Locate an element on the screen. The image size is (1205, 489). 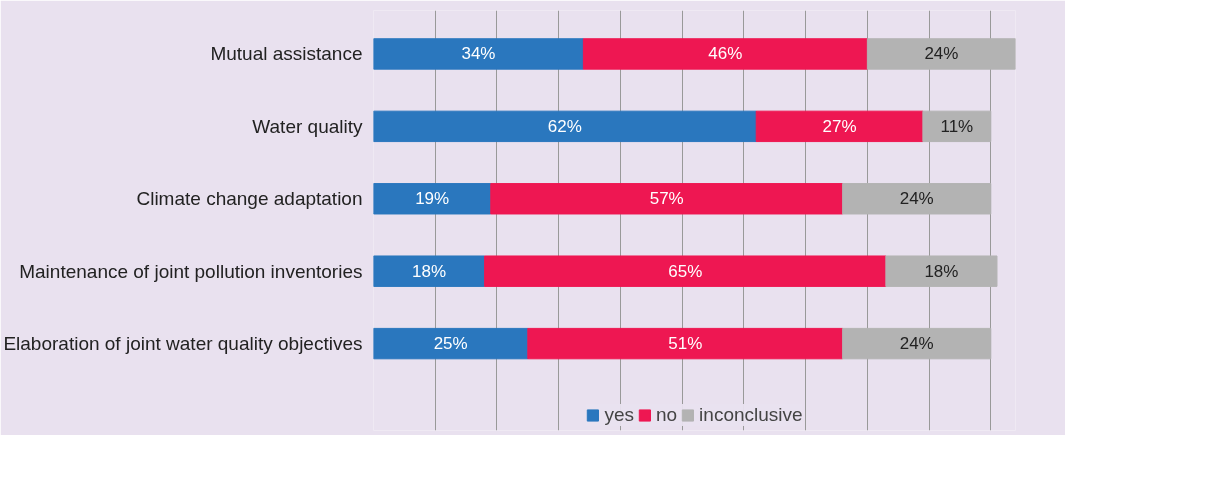
y-tick-label: Mutual assistance is located at coordinates (286, 54).